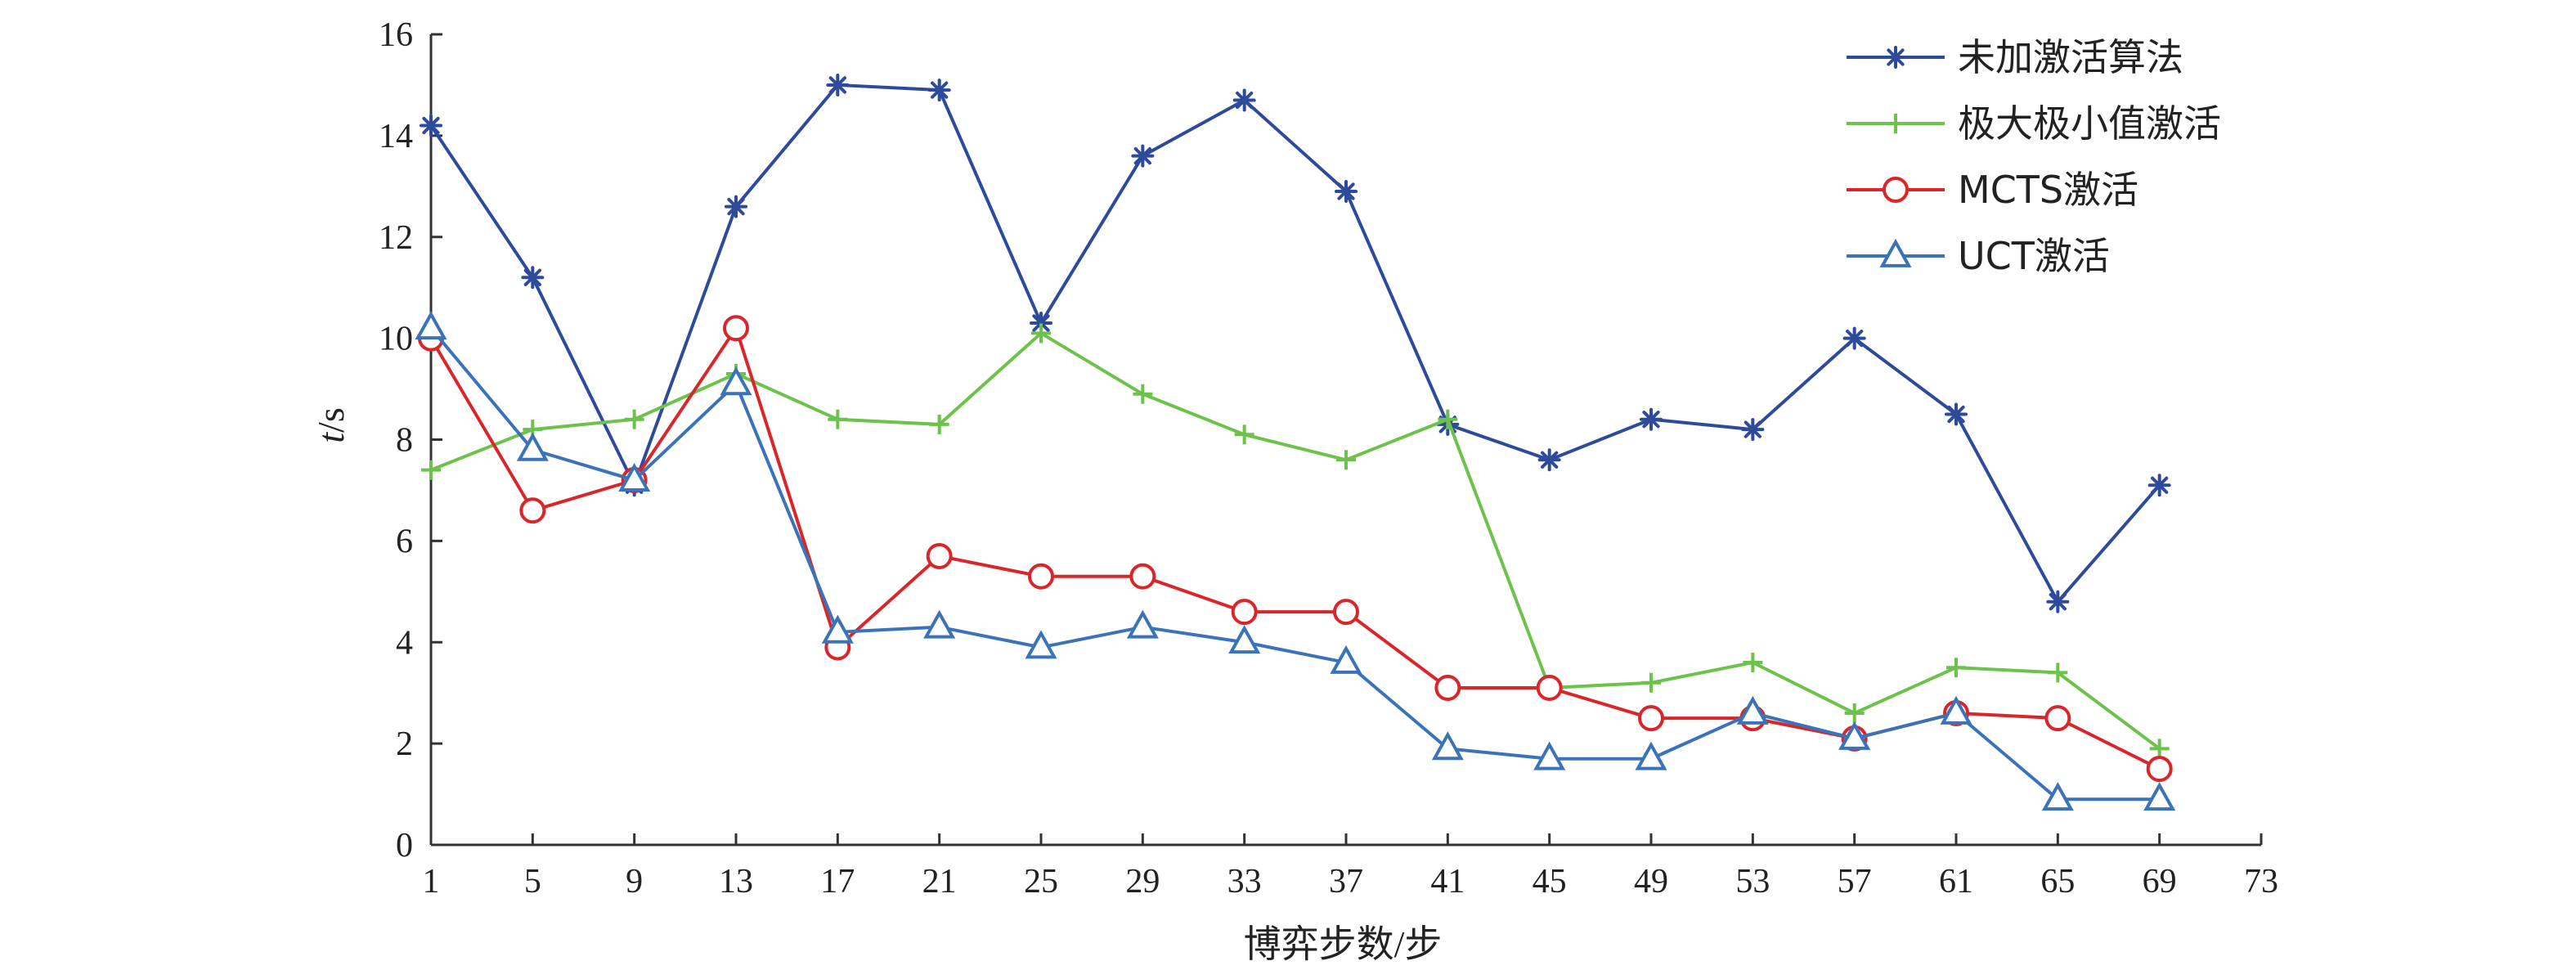 Image resolution: width=2576 pixels, height=979 pixels. What do you see at coordinates (396, 136) in the screenshot?
I see `y-tick-label: 14` at bounding box center [396, 136].